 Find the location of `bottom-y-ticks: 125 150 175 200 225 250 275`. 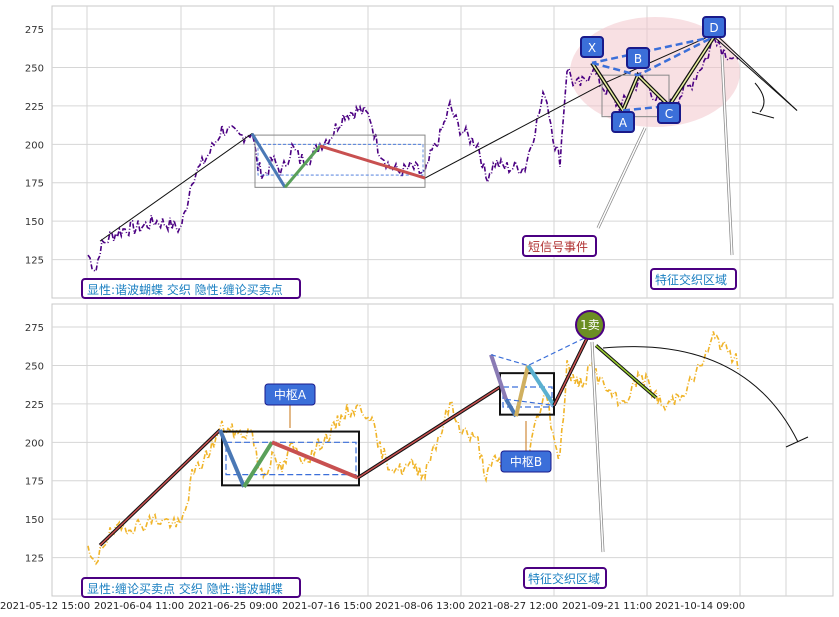

bottom-y-ticks: 125 150 175 200 225 250 275 is located at coordinates (34, 444).